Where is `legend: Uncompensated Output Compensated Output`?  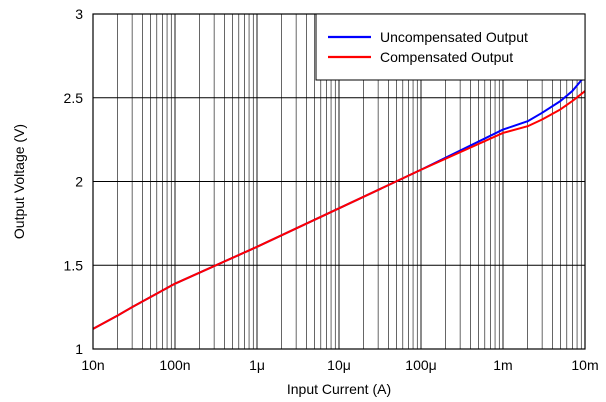 legend: Uncompensated Output Compensated Output is located at coordinates (450, 47).